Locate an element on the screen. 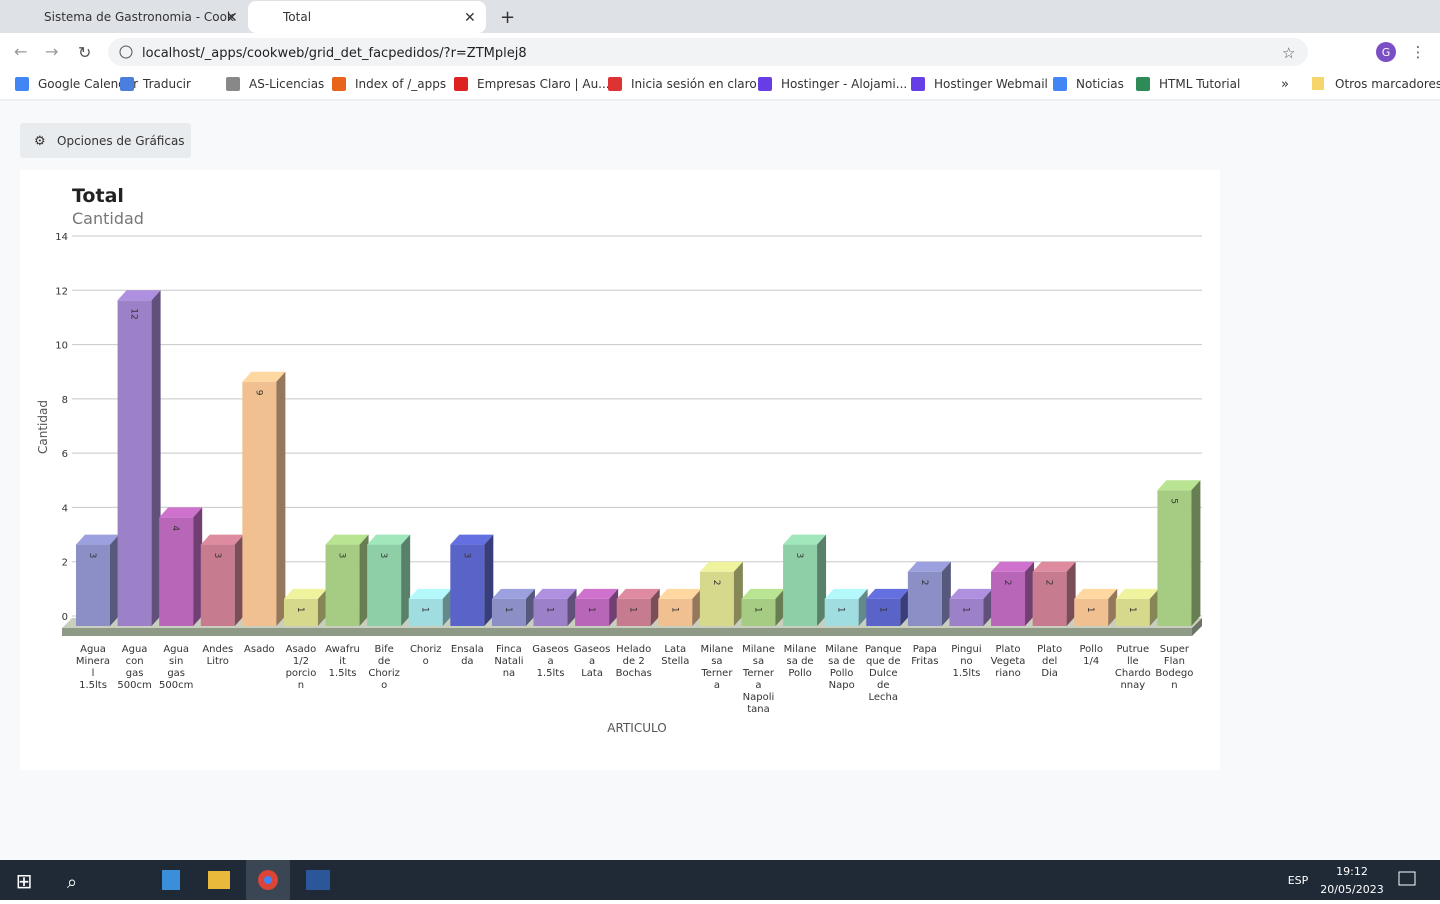 The width and height of the screenshot is (1440, 904). options-button is located at coordinates (105, 140).